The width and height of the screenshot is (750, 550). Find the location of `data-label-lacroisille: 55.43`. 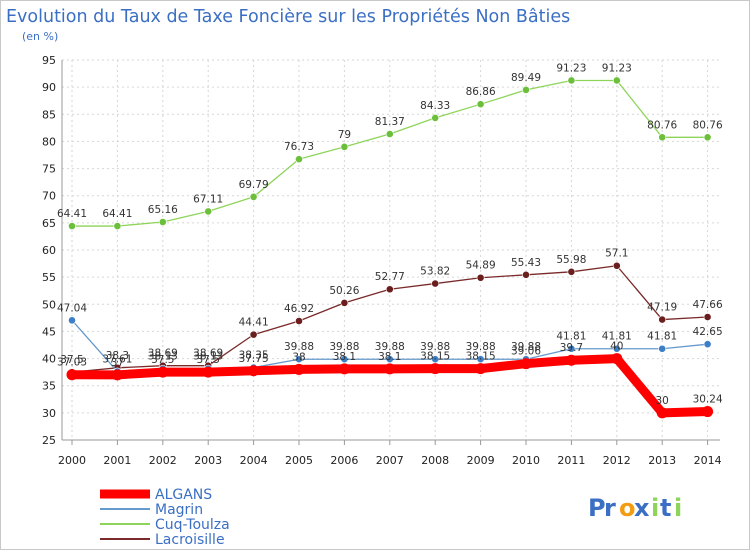

data-label-lacroisille: 55.43 is located at coordinates (526, 263).